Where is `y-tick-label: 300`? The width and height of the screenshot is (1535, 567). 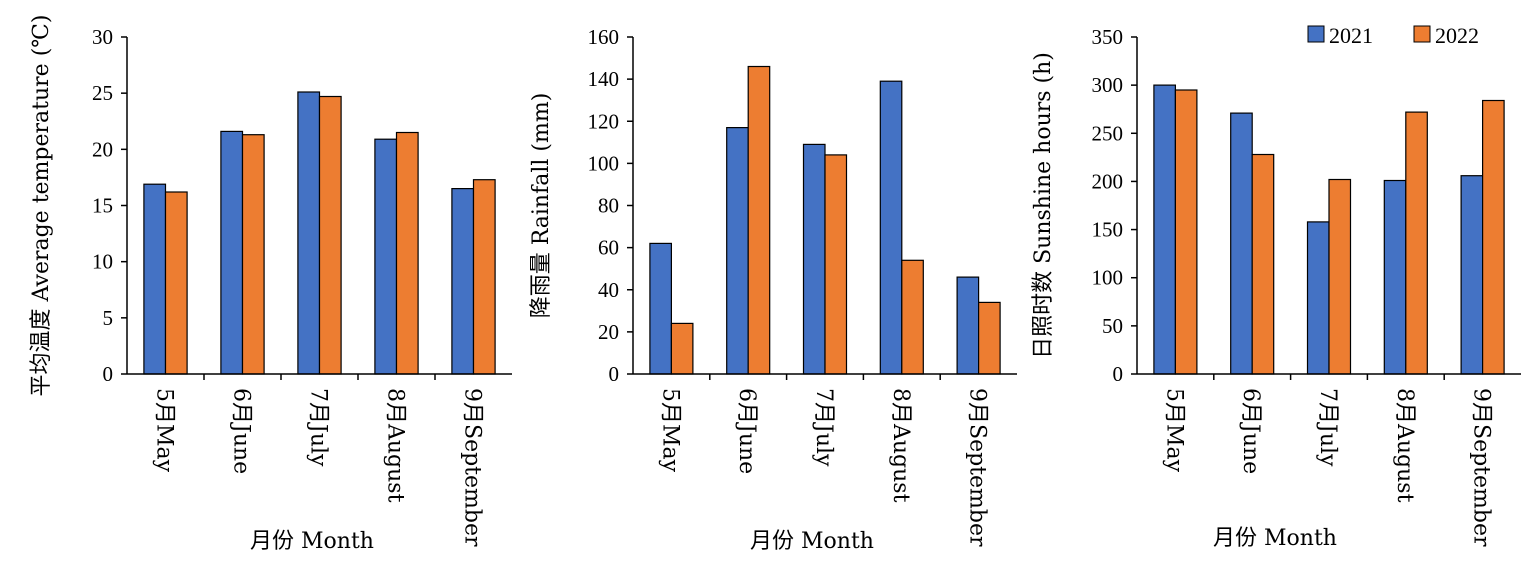
y-tick-label: 300 is located at coordinates (1108, 85).